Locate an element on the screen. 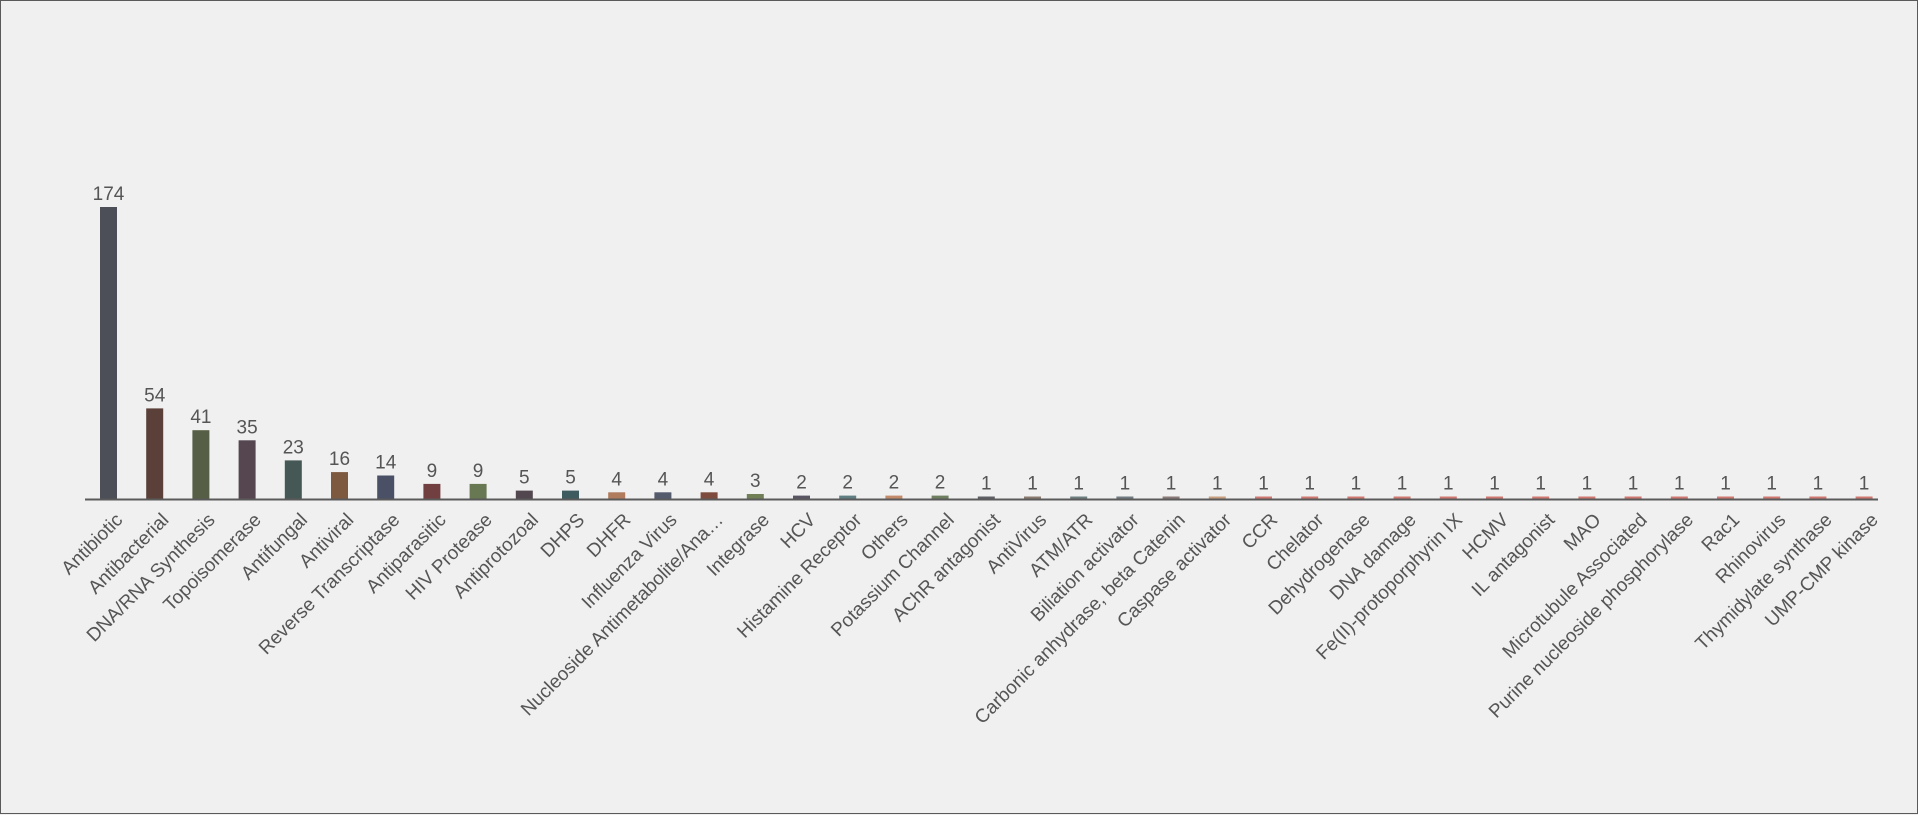  value-label-7: 9 is located at coordinates (432, 471).